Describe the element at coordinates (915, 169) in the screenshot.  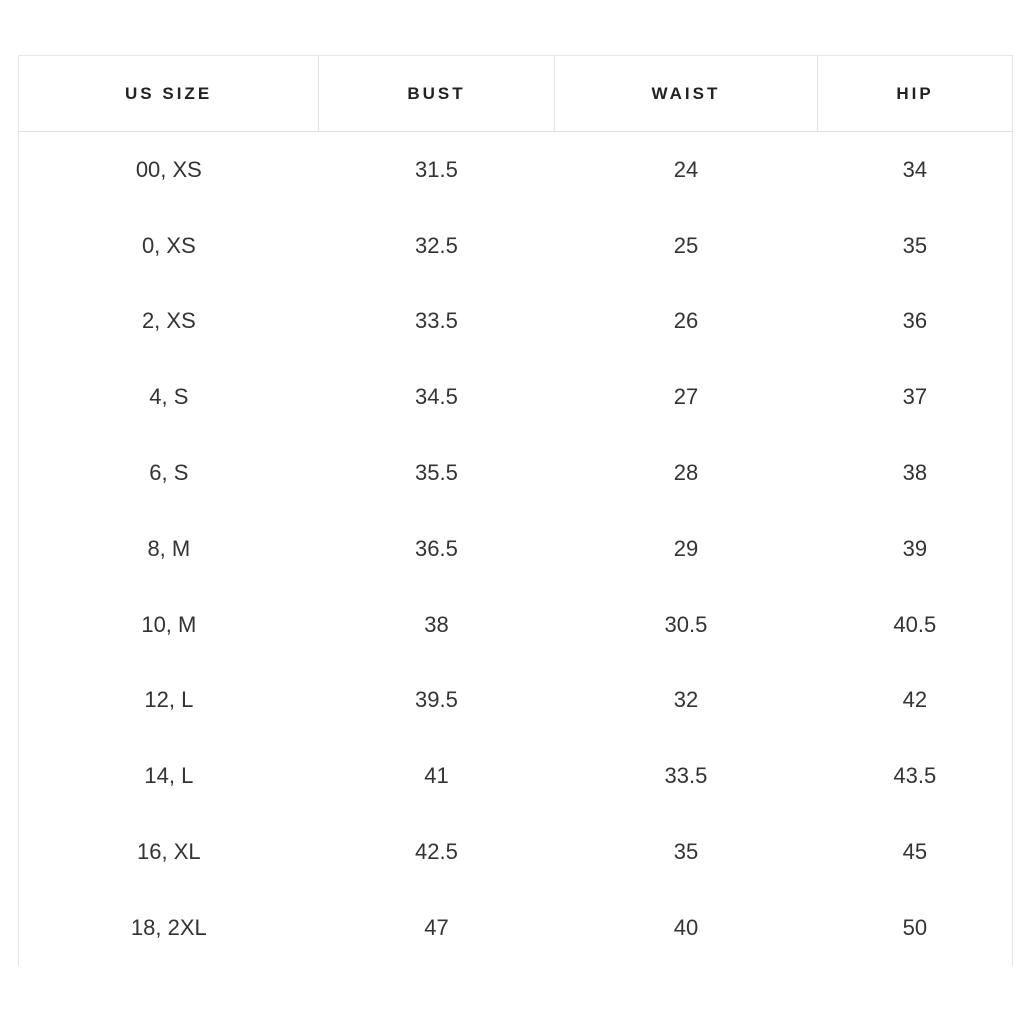
I see `cell-hip: 34` at that location.